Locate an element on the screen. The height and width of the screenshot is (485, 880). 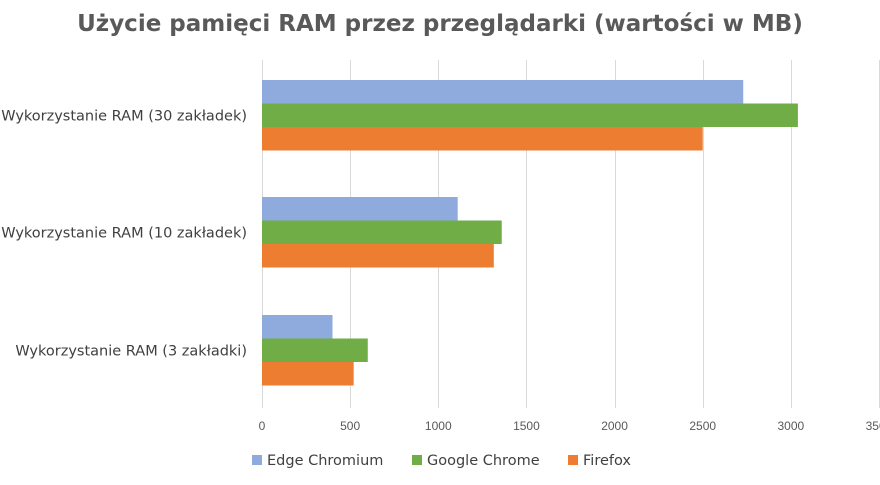
bar-edge-chromium-cat0 is located at coordinates (503, 92).